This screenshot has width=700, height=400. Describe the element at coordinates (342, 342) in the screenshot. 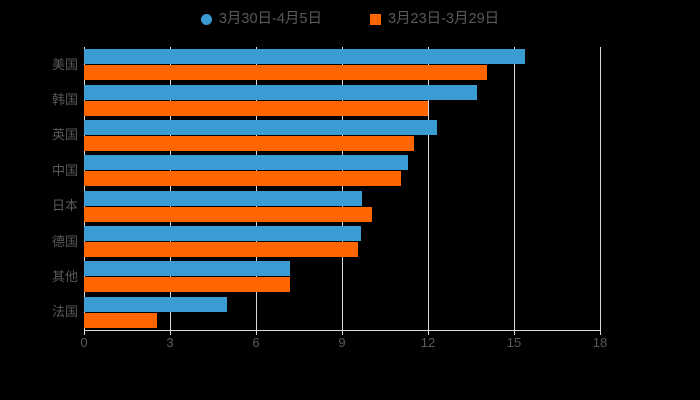

I see `x-axis-tick-label: 9` at that location.